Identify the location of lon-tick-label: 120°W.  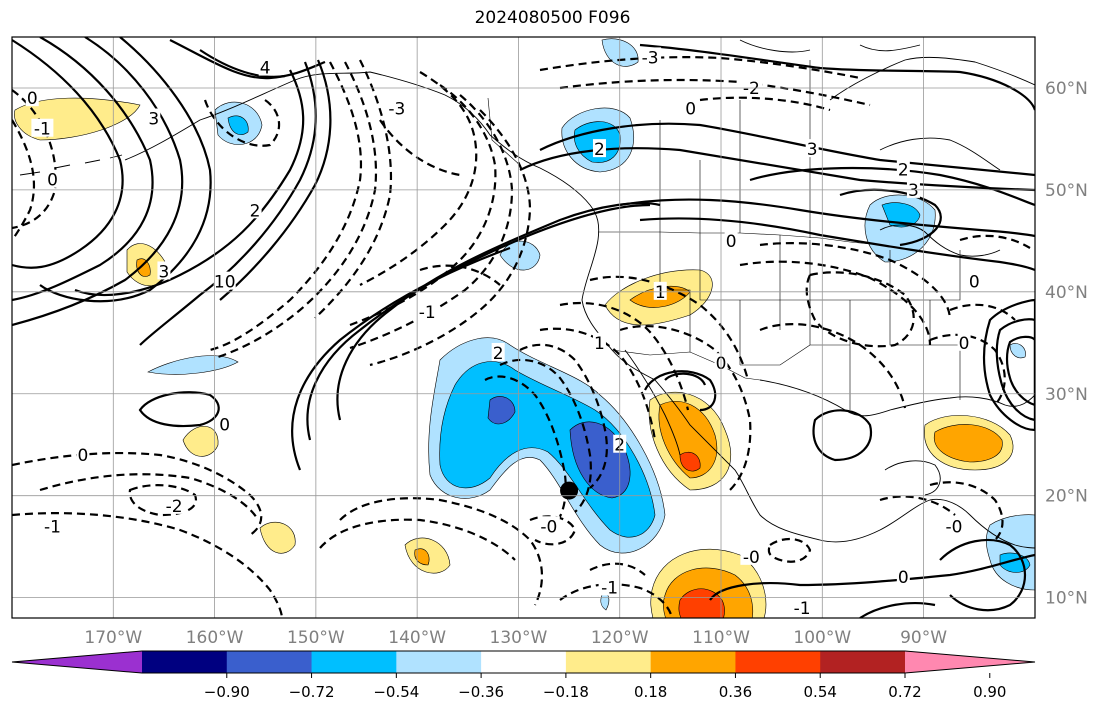
(620, 638).